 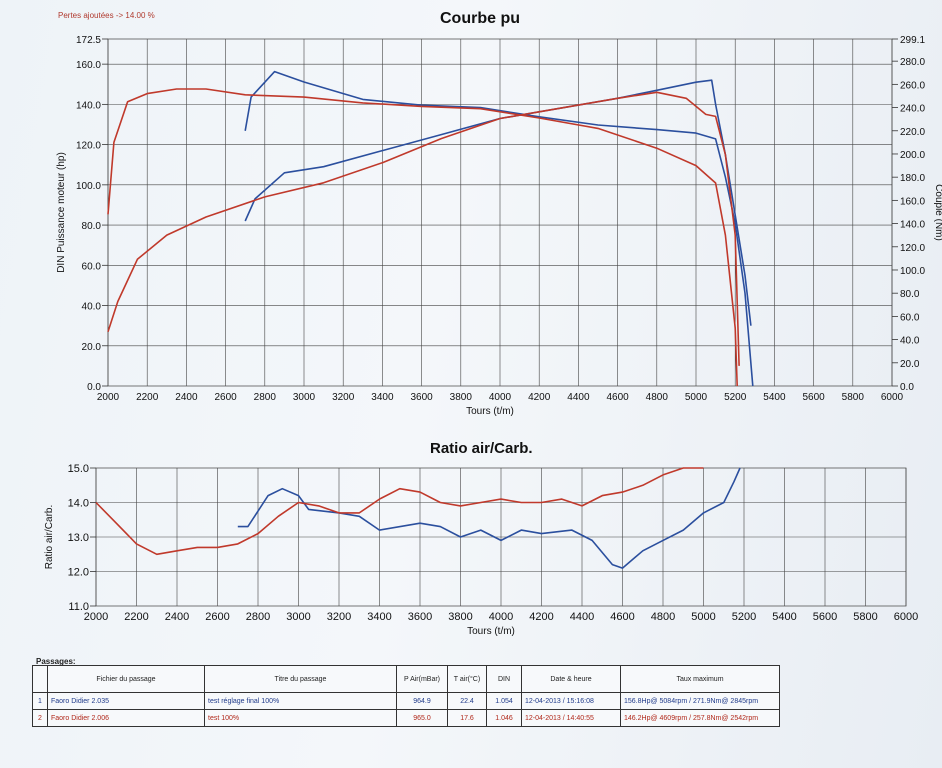 What do you see at coordinates (61, 212) in the screenshot?
I see `y-axis-label: DIN Puissance moteur (hp)` at bounding box center [61, 212].